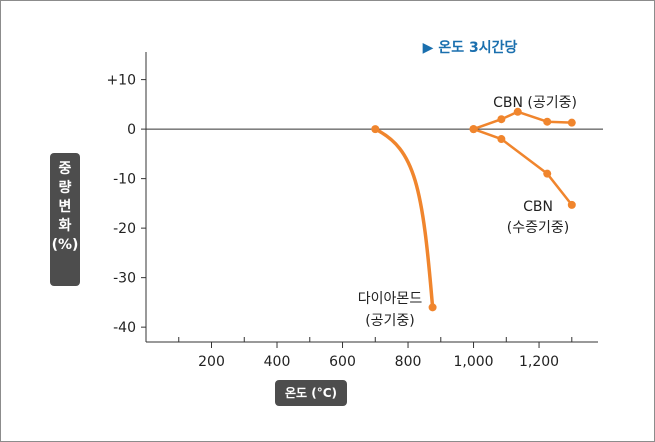 This screenshot has height=442, width=655. Describe the element at coordinates (124, 279) in the screenshot. I see `y-tick-label: -30` at that location.